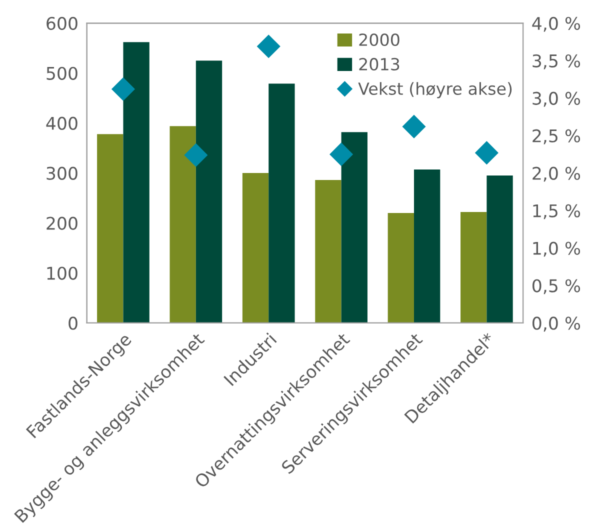 The height and width of the screenshot is (526, 591). What do you see at coordinates (379, 39) in the screenshot?
I see `legend-label: 2000` at bounding box center [379, 39].